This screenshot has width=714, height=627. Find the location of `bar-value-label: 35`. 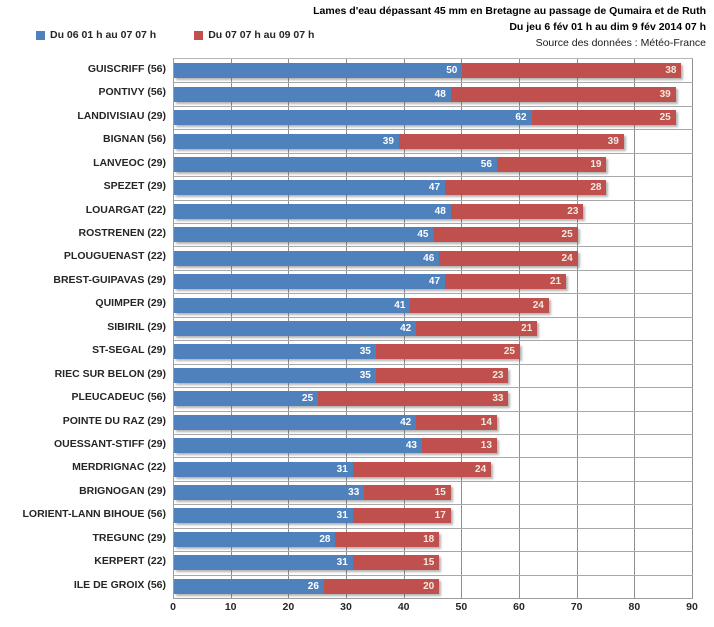

bar-value-label: 35 is located at coordinates (365, 375).